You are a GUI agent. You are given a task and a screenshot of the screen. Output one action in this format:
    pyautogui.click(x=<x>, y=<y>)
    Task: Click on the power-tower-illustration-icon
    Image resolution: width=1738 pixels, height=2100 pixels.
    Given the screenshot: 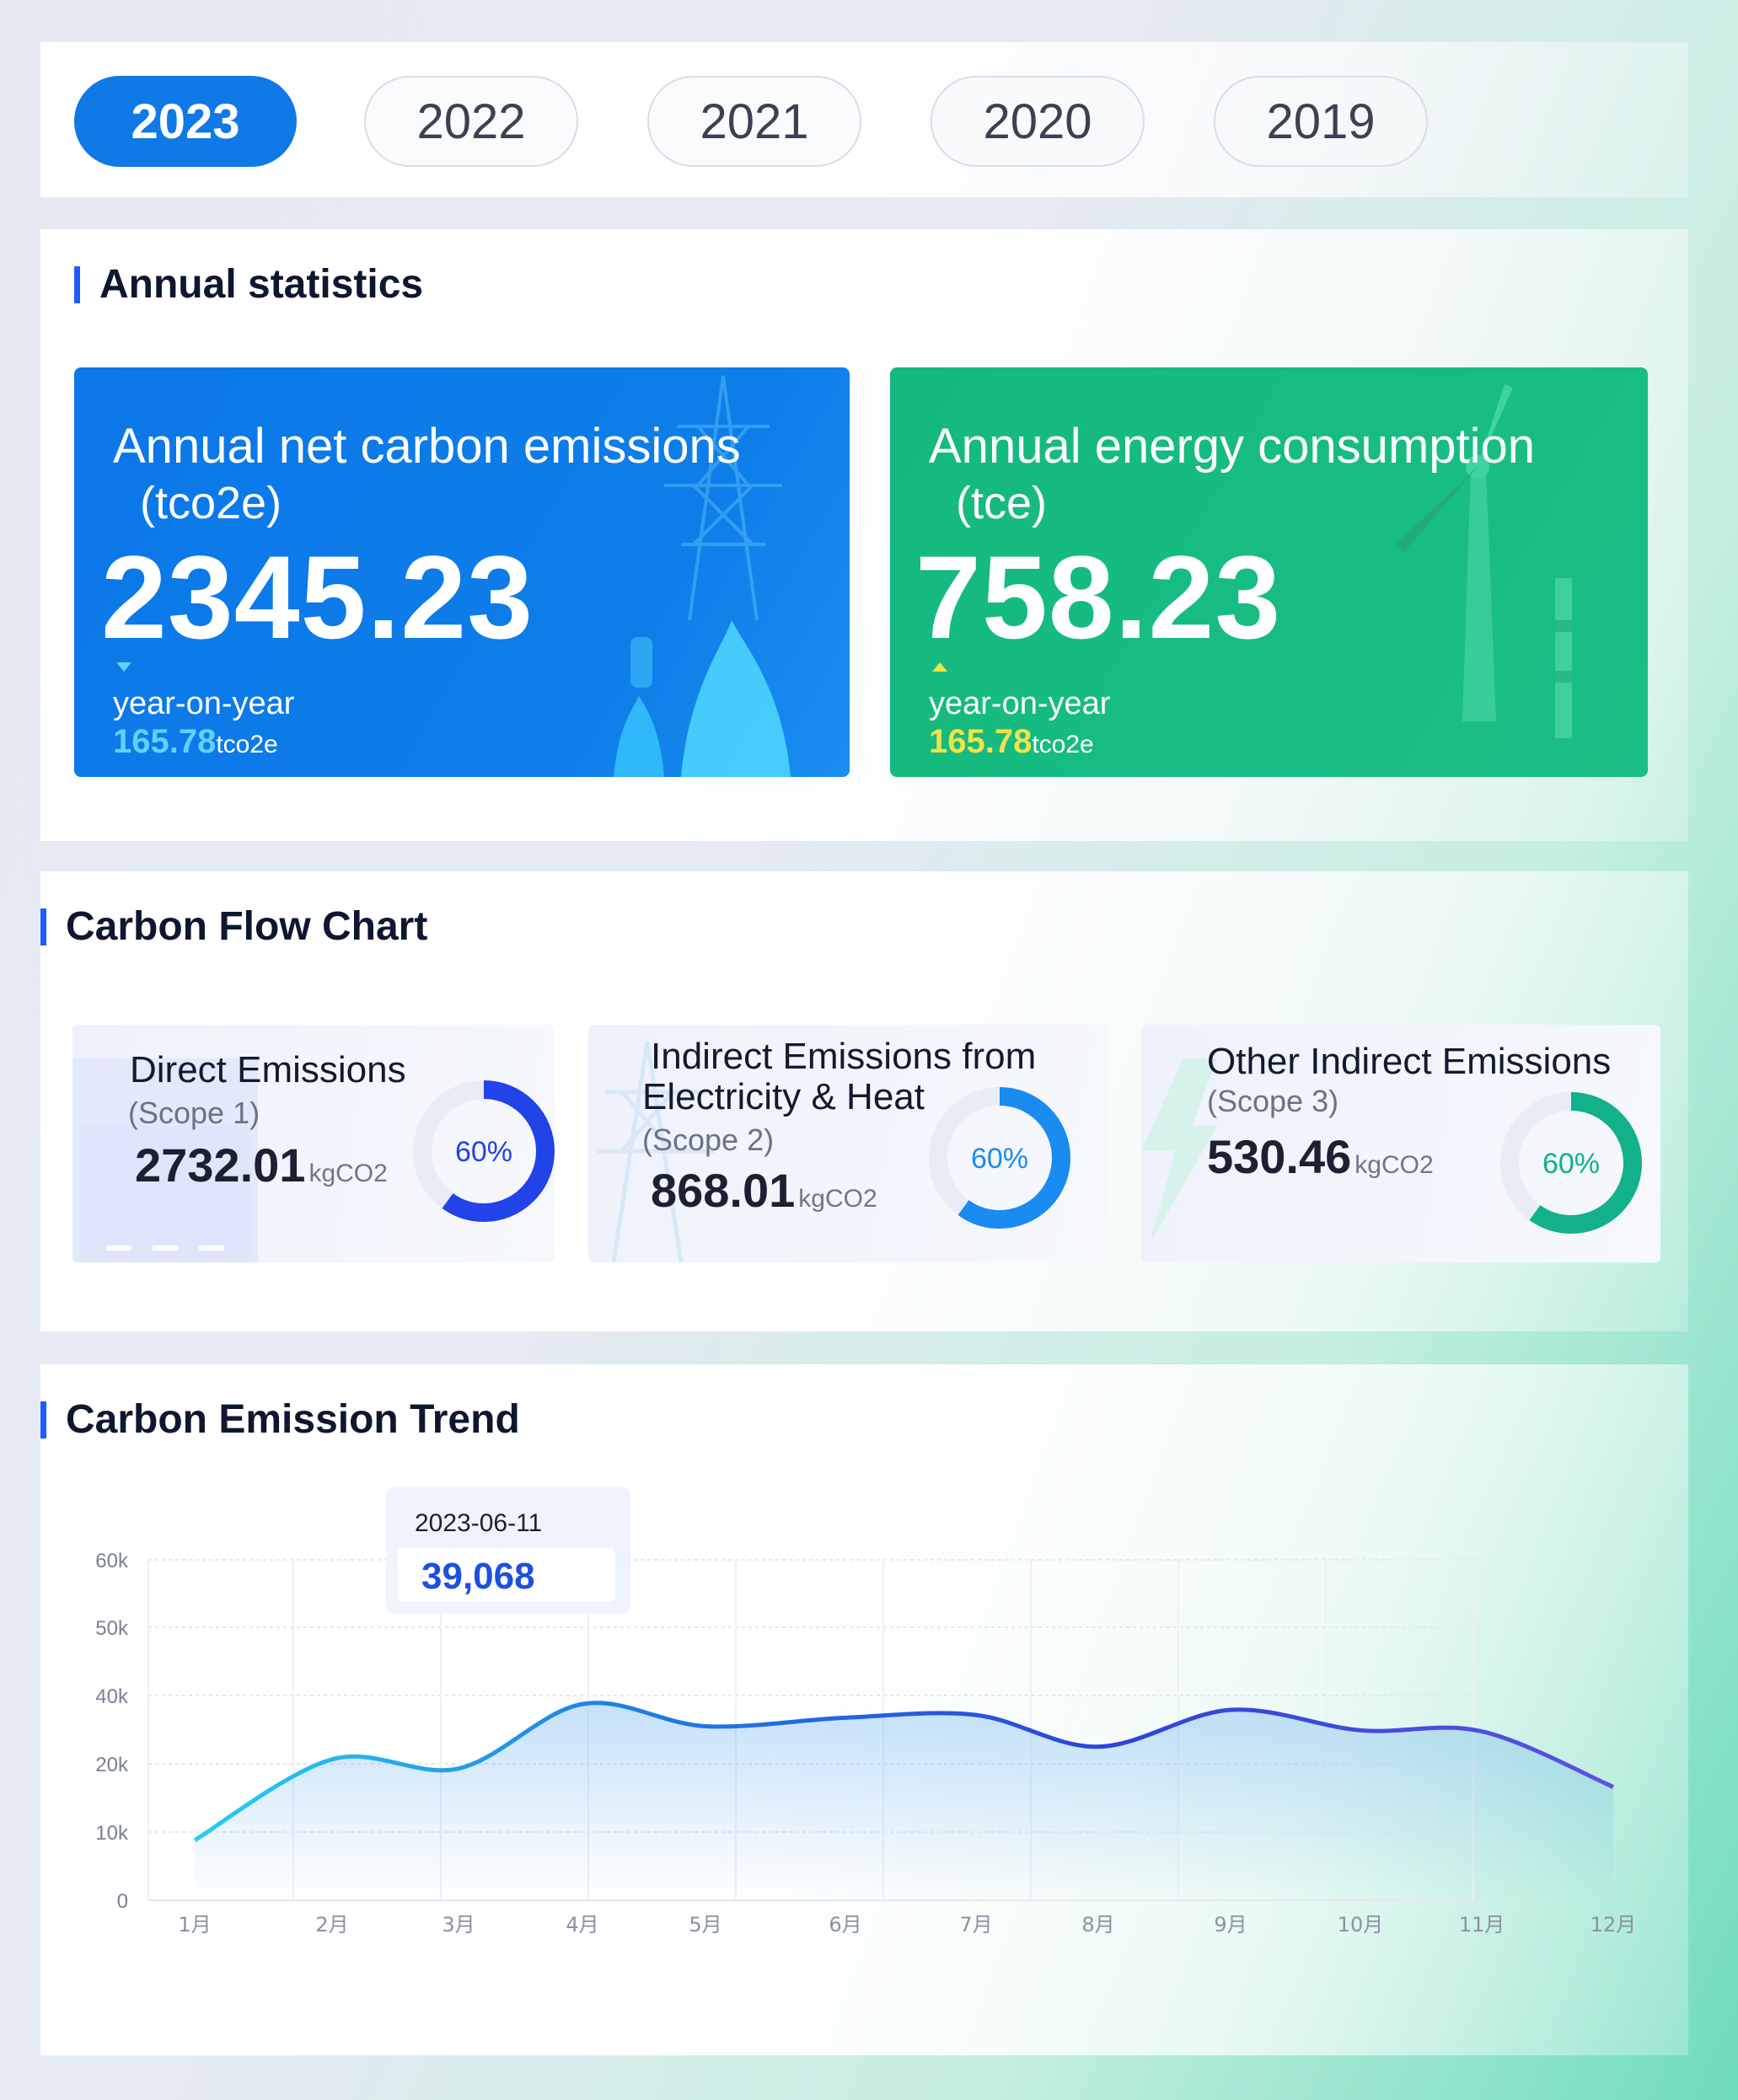 What is the action you would take?
    pyautogui.click(x=702, y=576)
    